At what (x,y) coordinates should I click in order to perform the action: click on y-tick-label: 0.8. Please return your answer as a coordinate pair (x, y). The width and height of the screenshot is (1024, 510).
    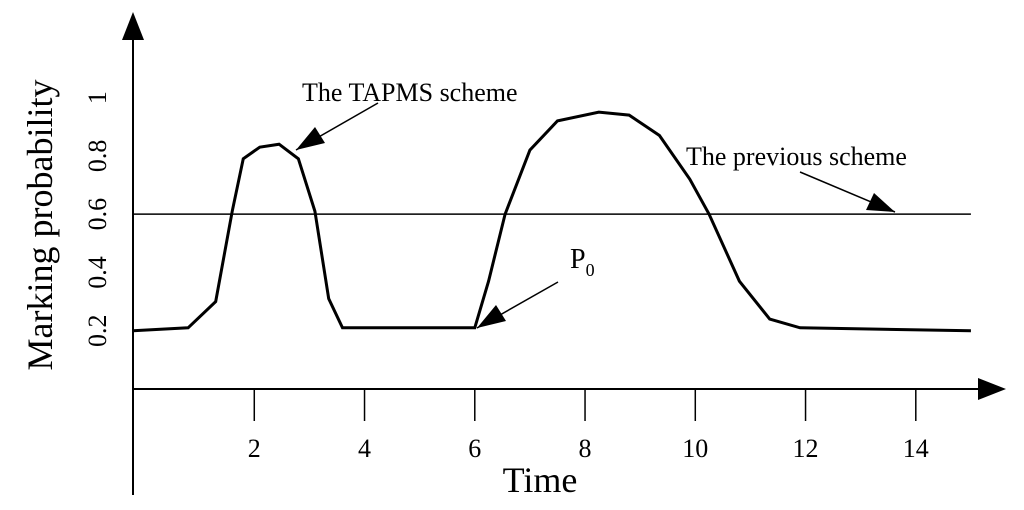
    Looking at the image, I should click on (97, 156).